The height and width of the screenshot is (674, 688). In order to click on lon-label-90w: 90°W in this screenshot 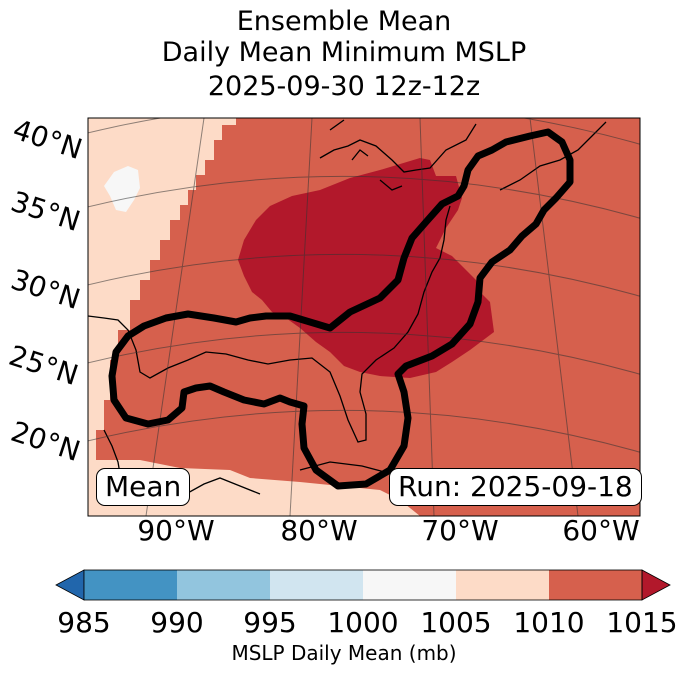, I will do `click(176, 530)`.